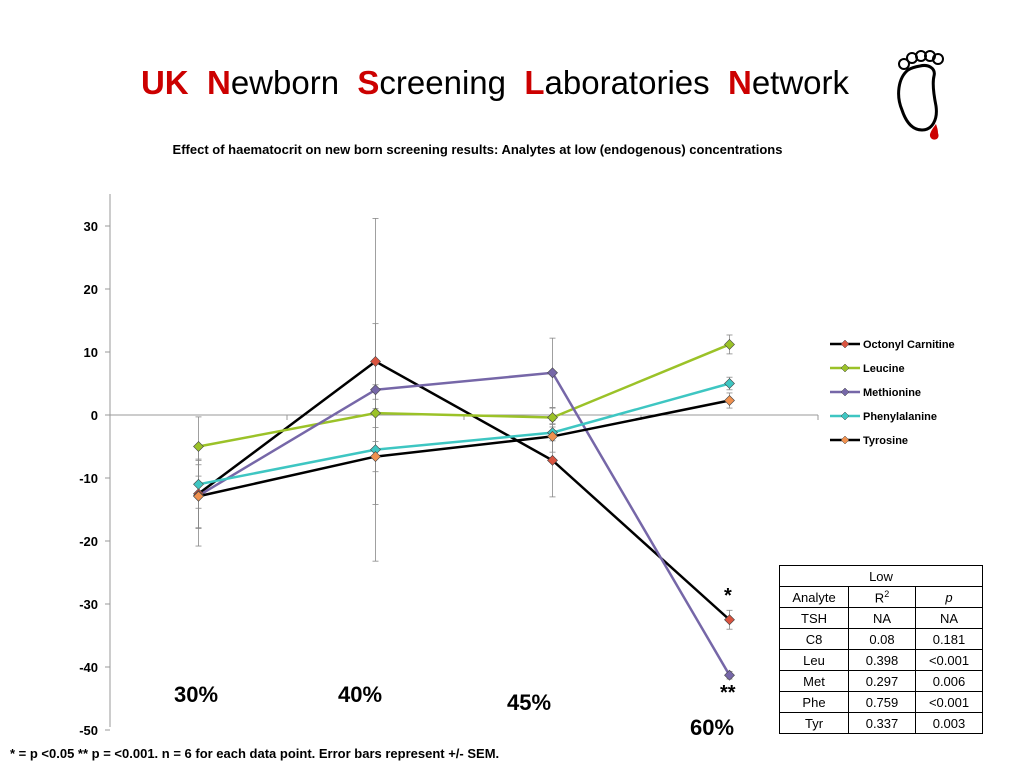 This screenshot has height=768, width=1024. What do you see at coordinates (585, 149) in the screenshot?
I see `subtitle-text-bold: low` at bounding box center [585, 149].